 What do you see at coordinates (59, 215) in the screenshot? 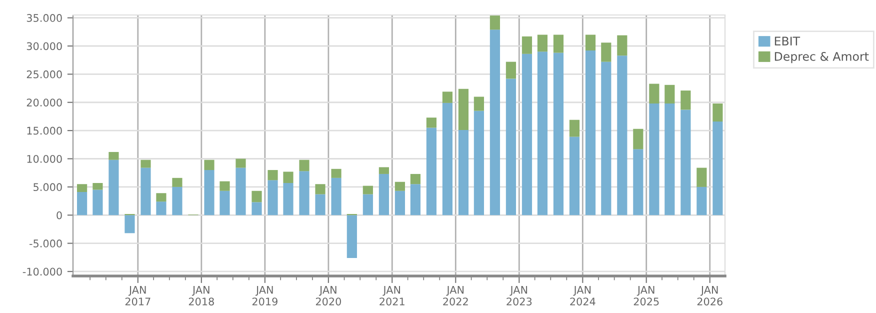
I see `y-tick-label: 0` at bounding box center [59, 215].